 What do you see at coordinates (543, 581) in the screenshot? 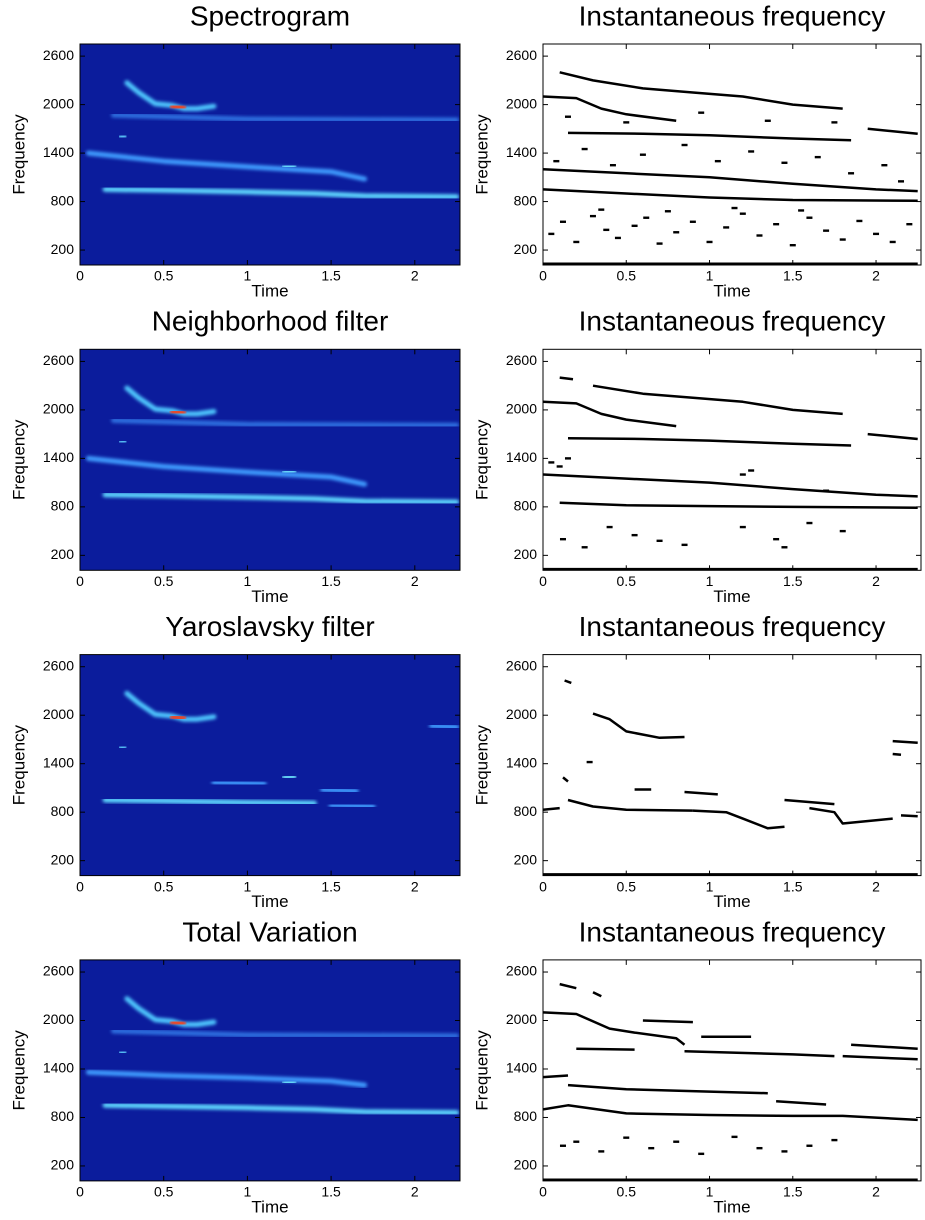
I see `x-tick-label: 0` at bounding box center [543, 581].